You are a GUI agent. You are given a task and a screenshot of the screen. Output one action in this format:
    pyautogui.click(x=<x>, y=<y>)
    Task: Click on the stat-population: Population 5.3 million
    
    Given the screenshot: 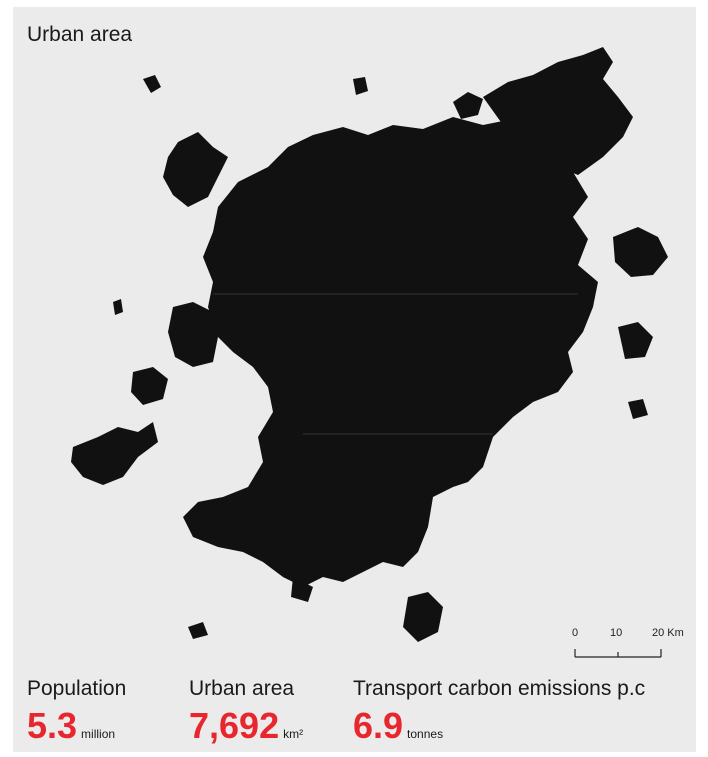 What is the action you would take?
    pyautogui.click(x=76, y=712)
    